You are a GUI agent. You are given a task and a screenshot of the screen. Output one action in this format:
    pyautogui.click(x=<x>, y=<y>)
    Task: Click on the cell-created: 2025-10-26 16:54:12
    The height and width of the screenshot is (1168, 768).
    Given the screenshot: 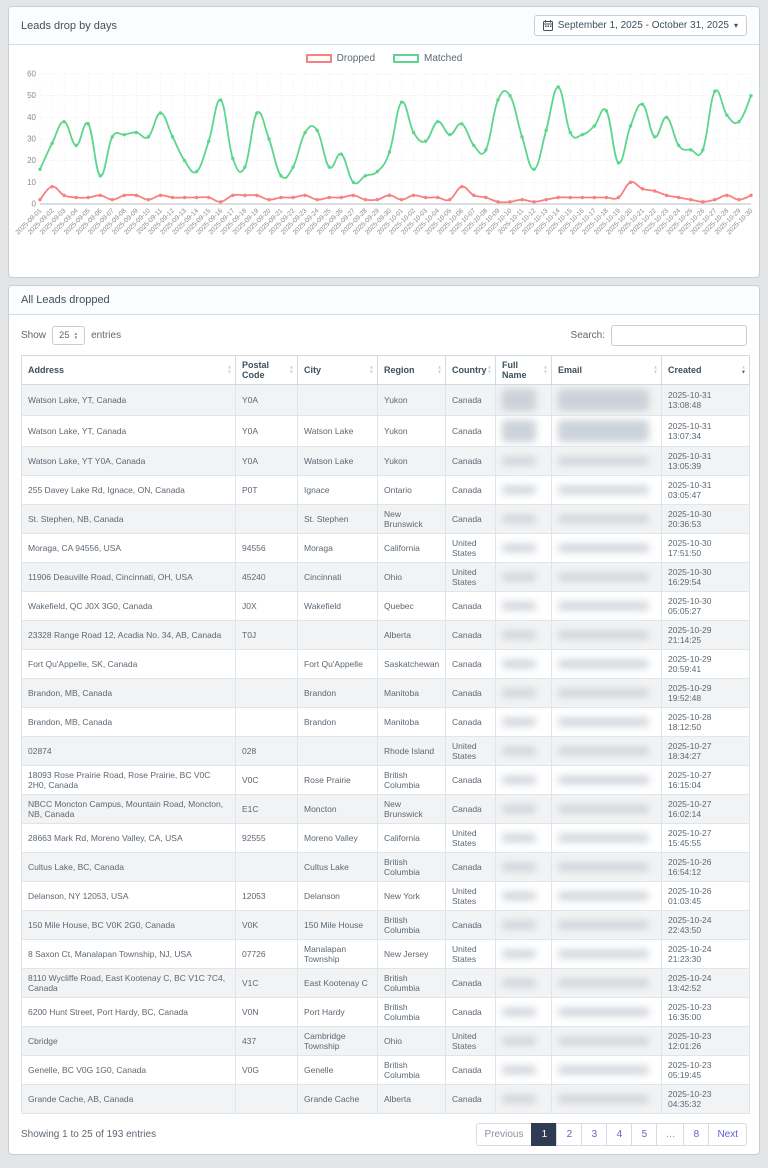 What is the action you would take?
    pyautogui.click(x=705, y=867)
    